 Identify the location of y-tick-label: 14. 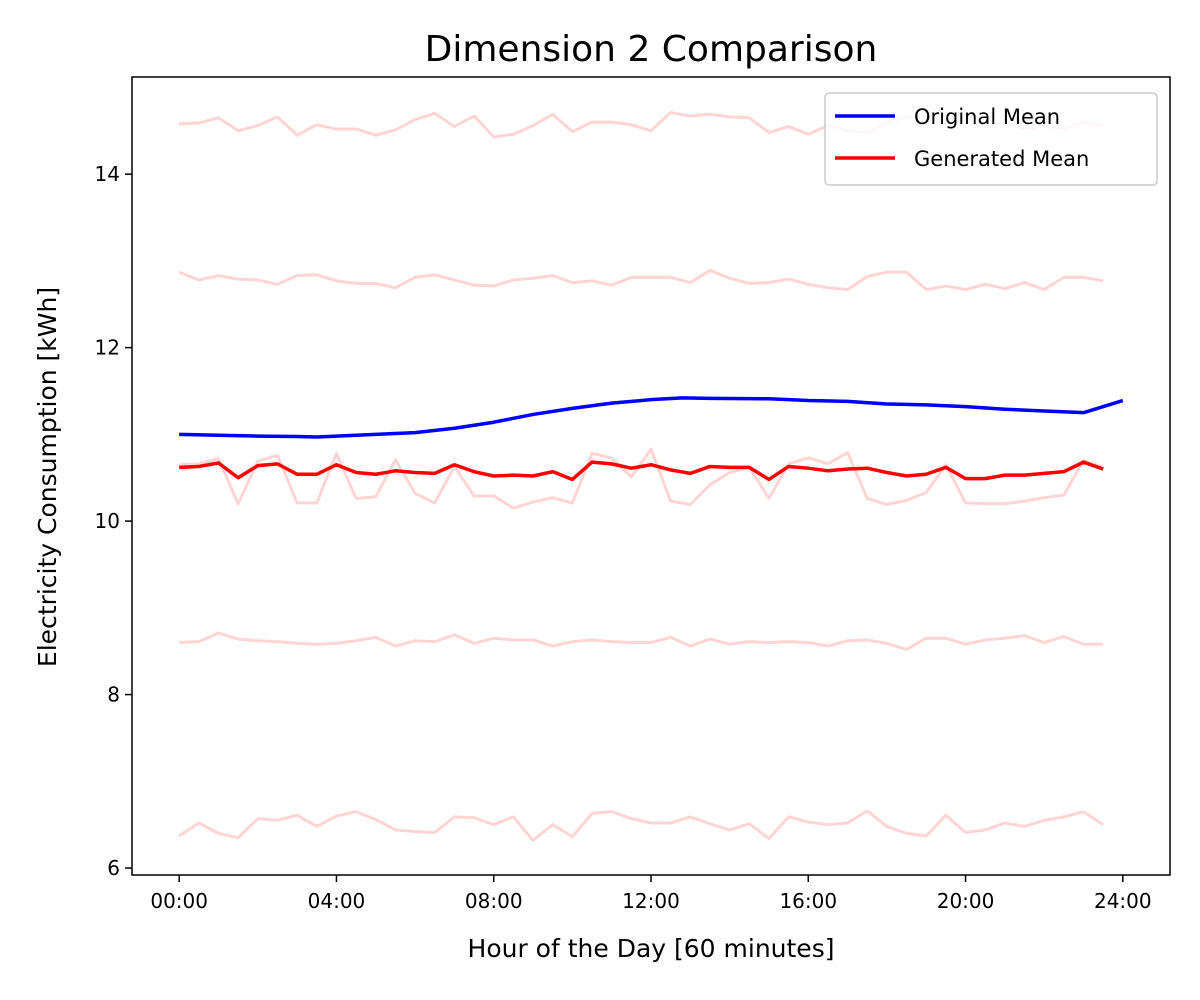
(107, 174).